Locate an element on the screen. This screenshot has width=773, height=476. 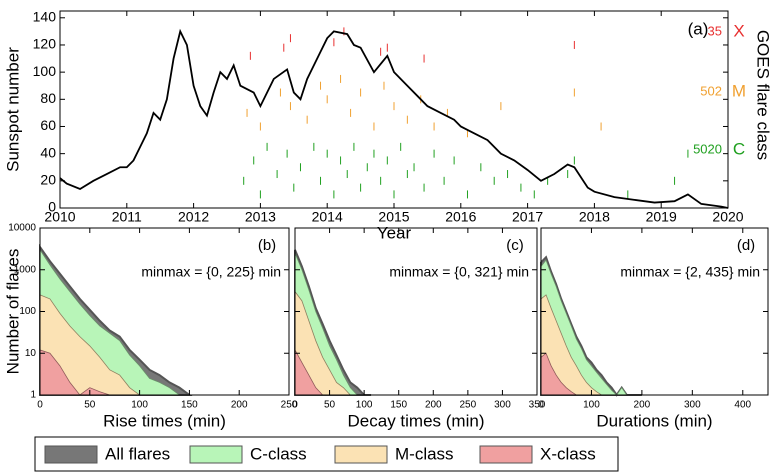
y-tick-label: 80 is located at coordinates (48, 98).